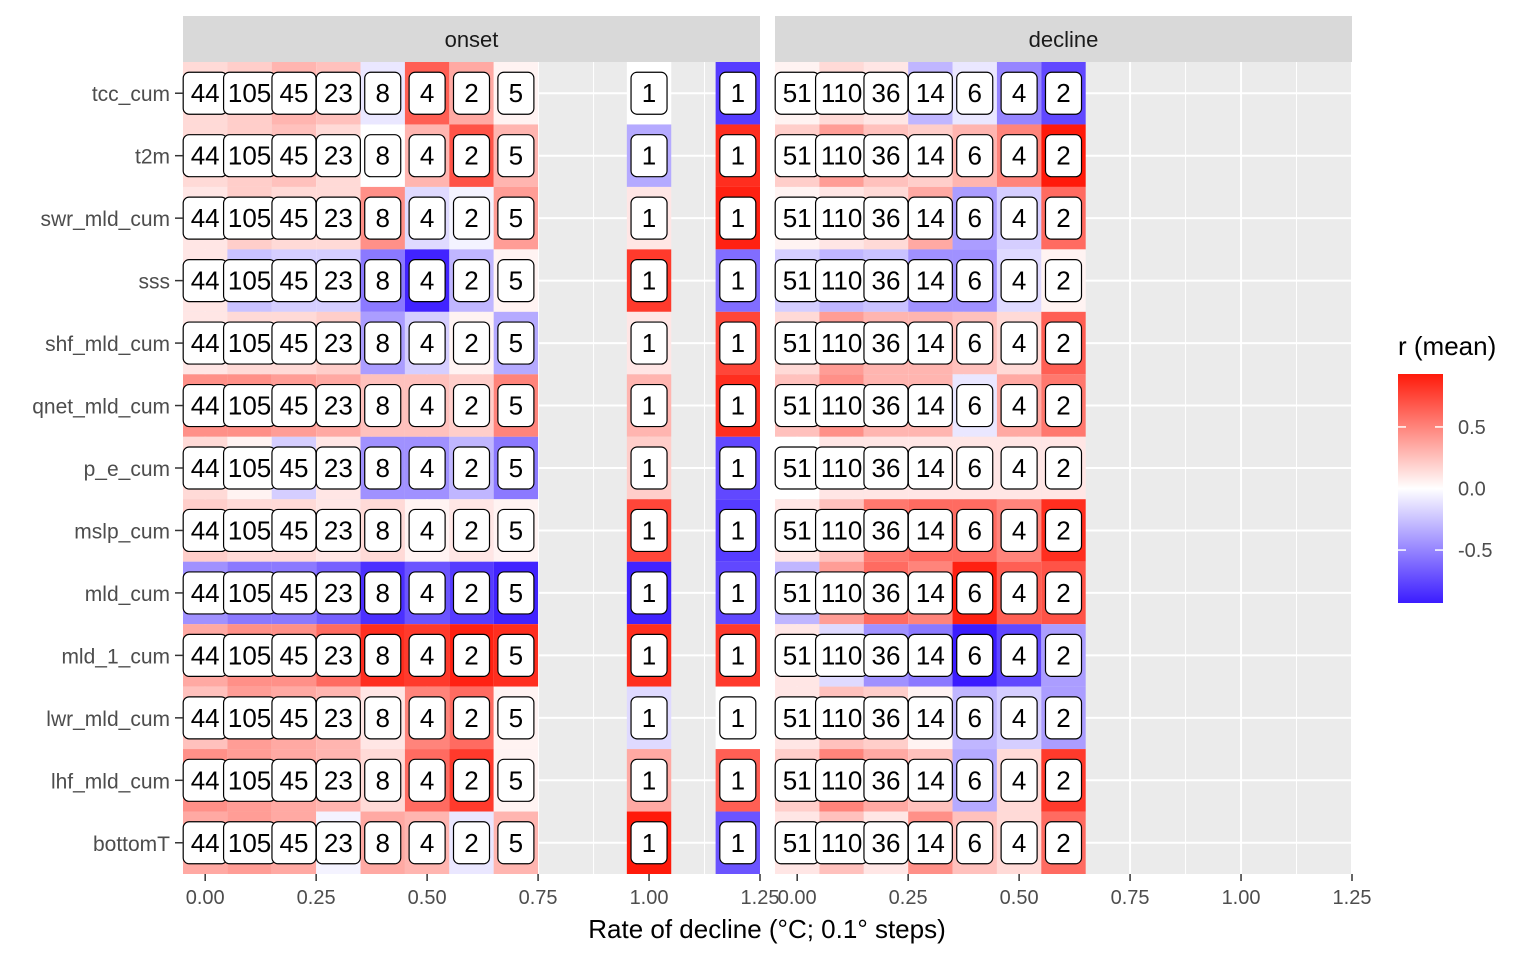 The height and width of the screenshot is (965, 1536). I want to click on y-tick-label: tcc_cum, so click(131, 94).